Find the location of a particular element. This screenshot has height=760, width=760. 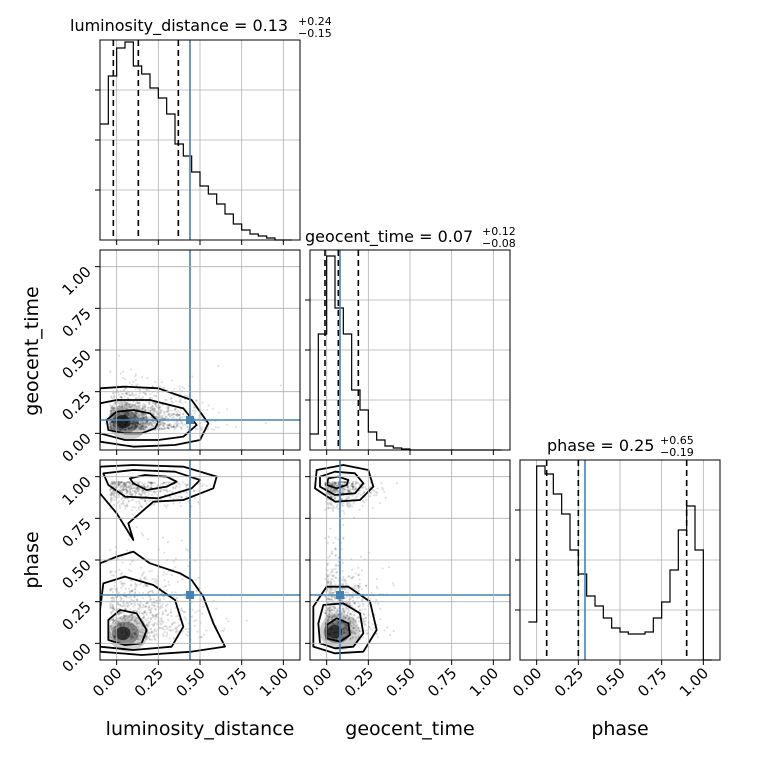

panel-geocent-time-vs-phase-xtick-label: 0.75 is located at coordinates (442, 682).